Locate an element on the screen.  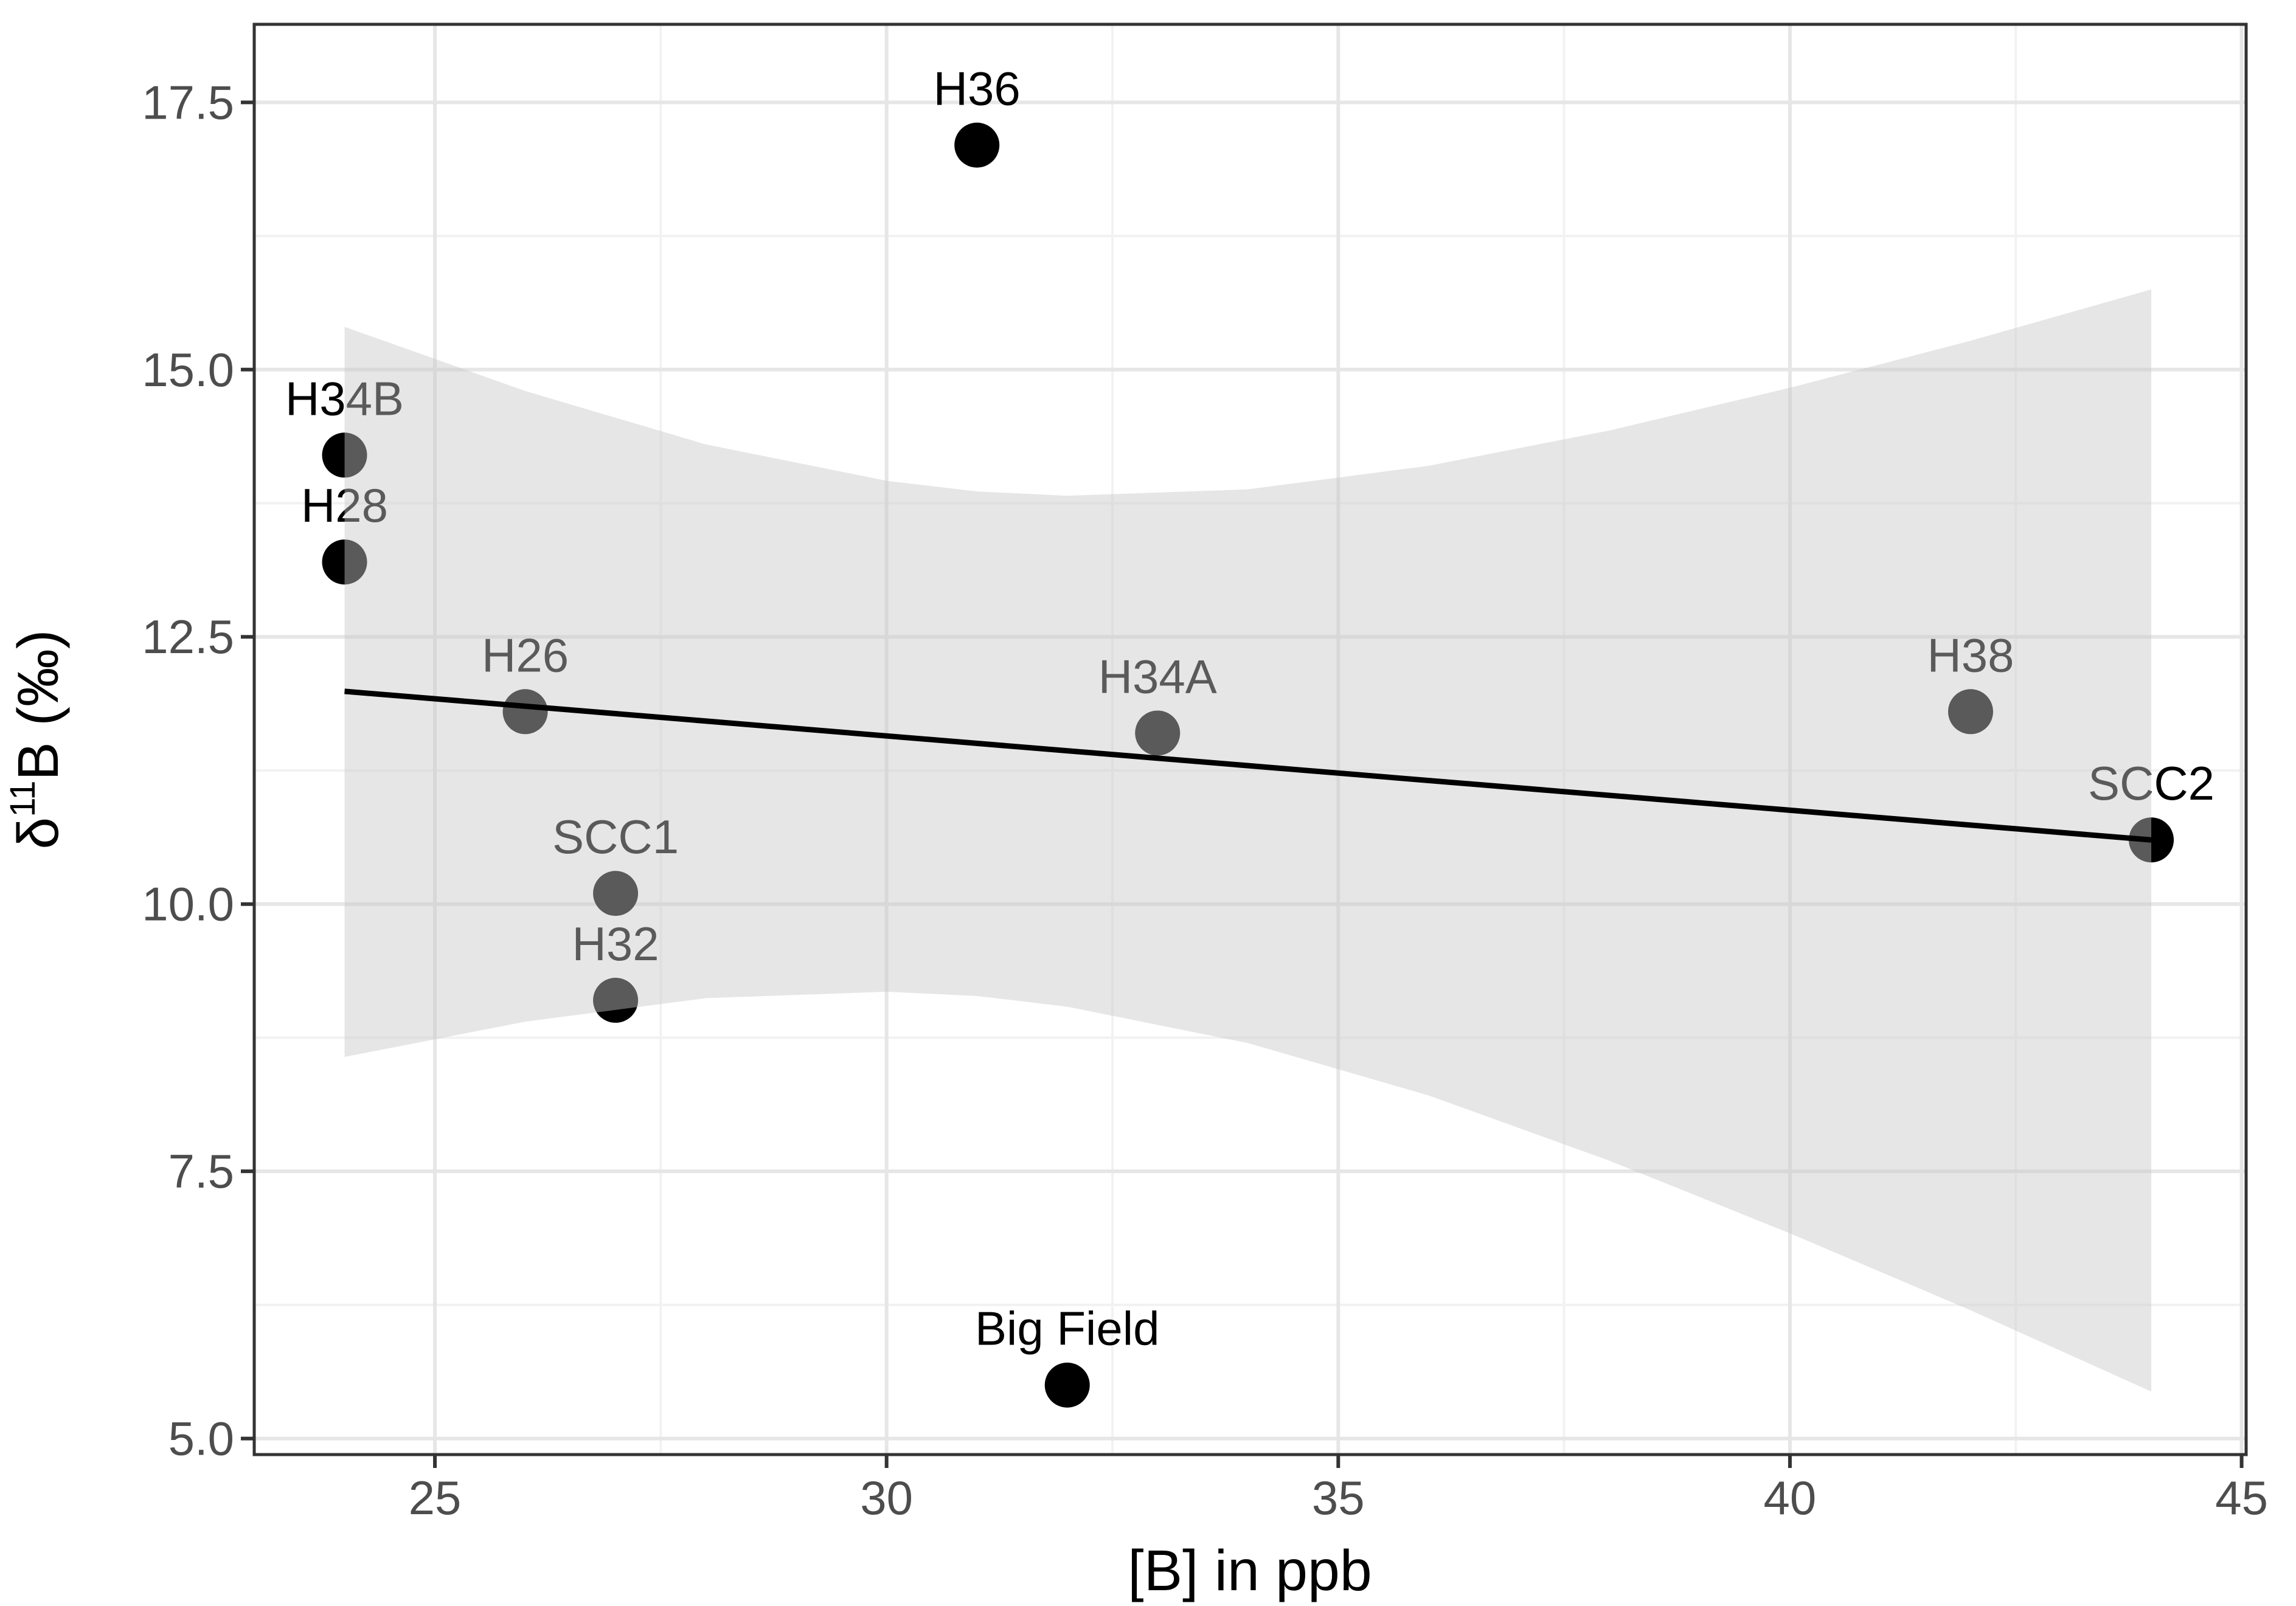
x-tick-label: 35 is located at coordinates (1338, 1498).